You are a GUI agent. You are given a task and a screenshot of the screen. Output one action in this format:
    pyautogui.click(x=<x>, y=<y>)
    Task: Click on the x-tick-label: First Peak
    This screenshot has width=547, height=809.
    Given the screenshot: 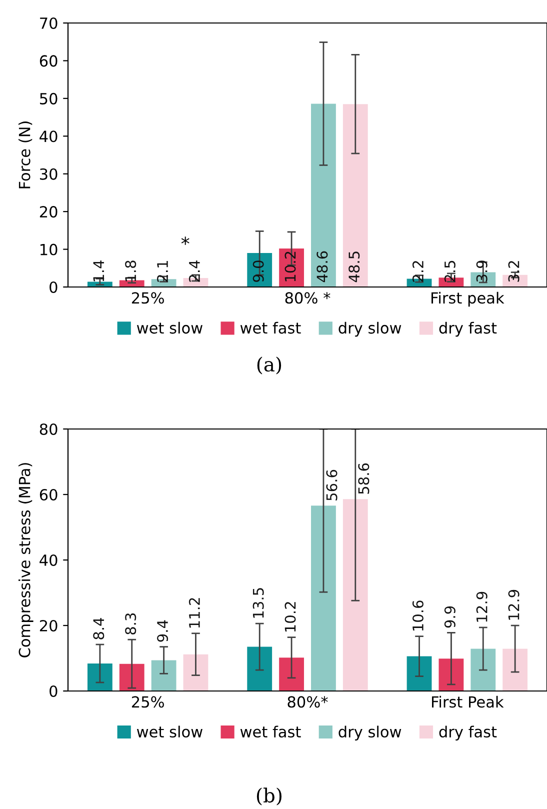 What is the action you would take?
    pyautogui.click(x=468, y=702)
    